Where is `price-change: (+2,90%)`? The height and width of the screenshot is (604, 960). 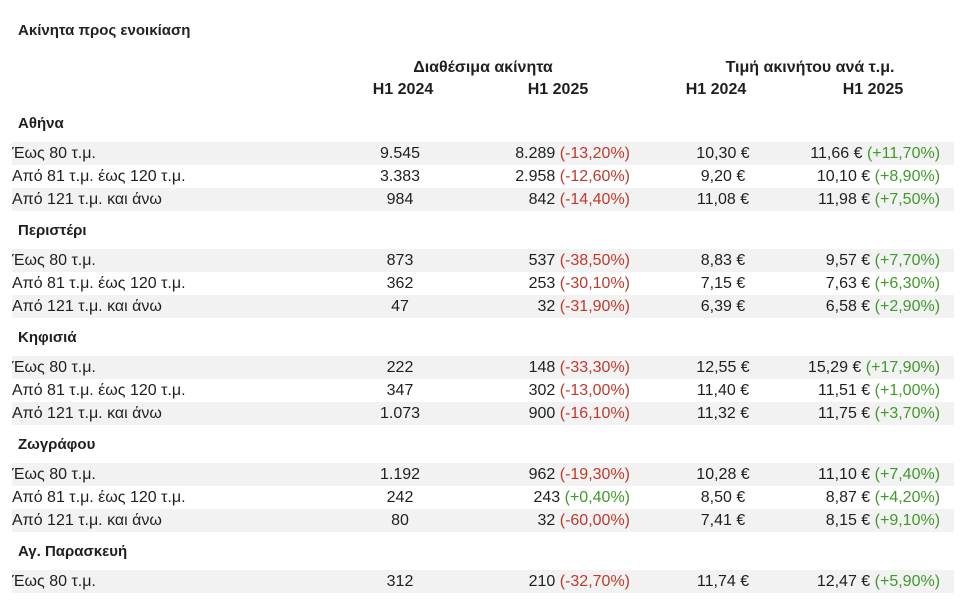
price-change: (+2,90%) is located at coordinates (907, 306).